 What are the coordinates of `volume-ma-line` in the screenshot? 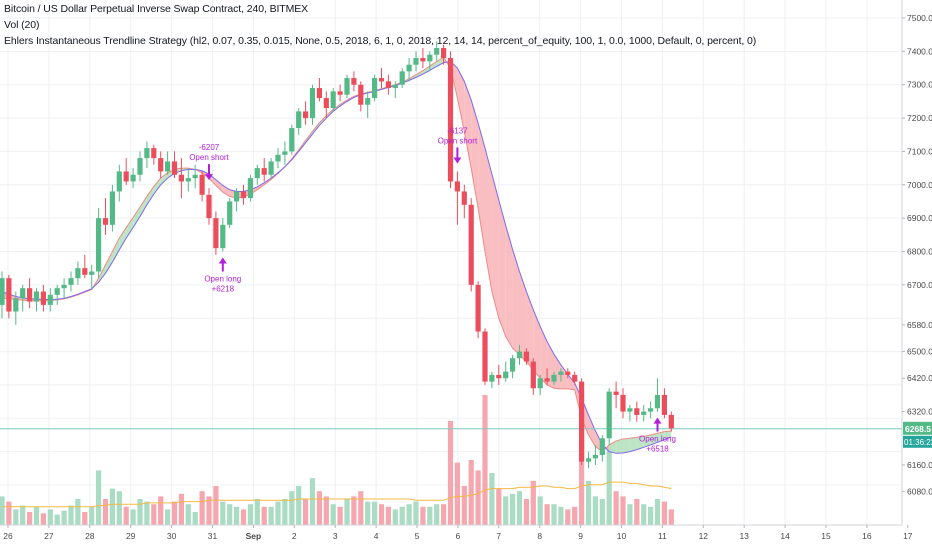 It's located at (337, 494).